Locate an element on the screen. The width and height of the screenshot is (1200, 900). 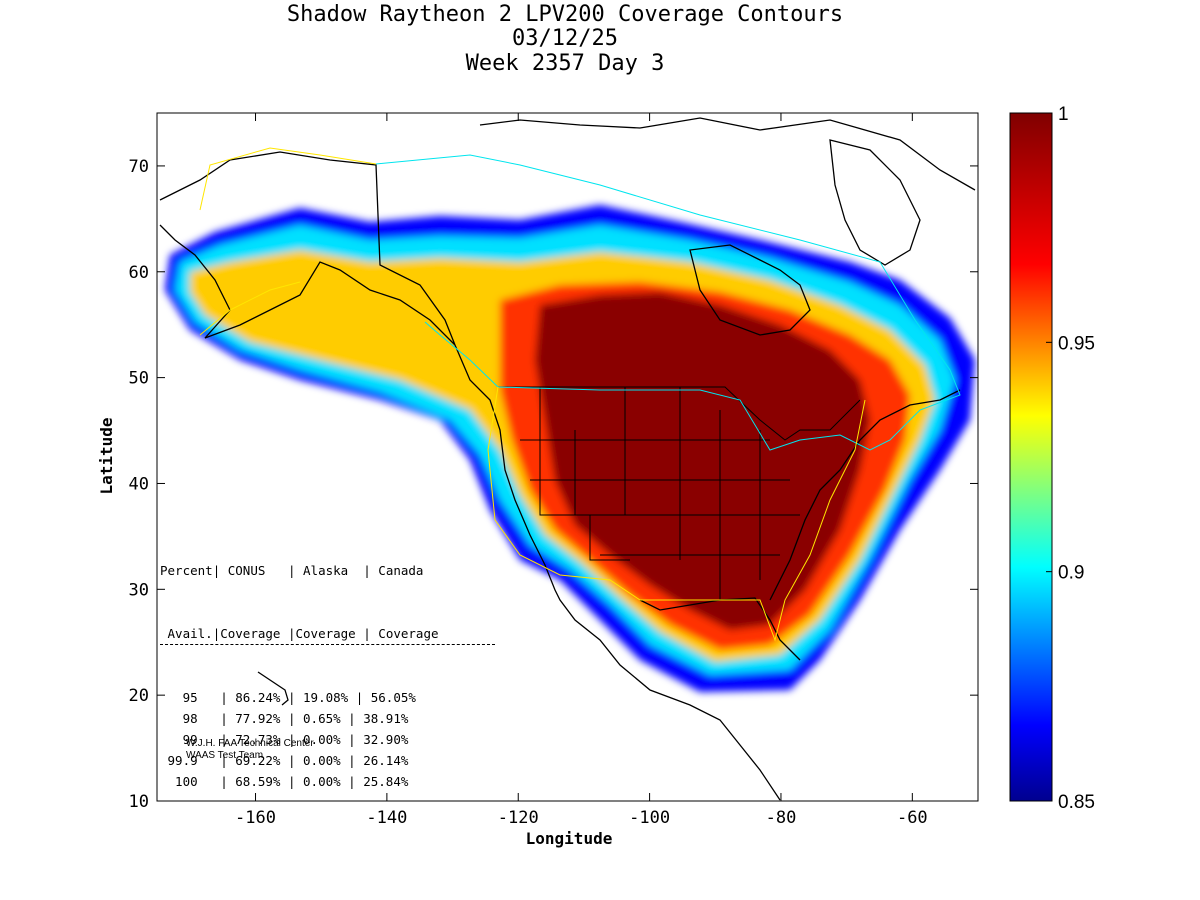
stats-cell: 25.84% is located at coordinates (386, 781).